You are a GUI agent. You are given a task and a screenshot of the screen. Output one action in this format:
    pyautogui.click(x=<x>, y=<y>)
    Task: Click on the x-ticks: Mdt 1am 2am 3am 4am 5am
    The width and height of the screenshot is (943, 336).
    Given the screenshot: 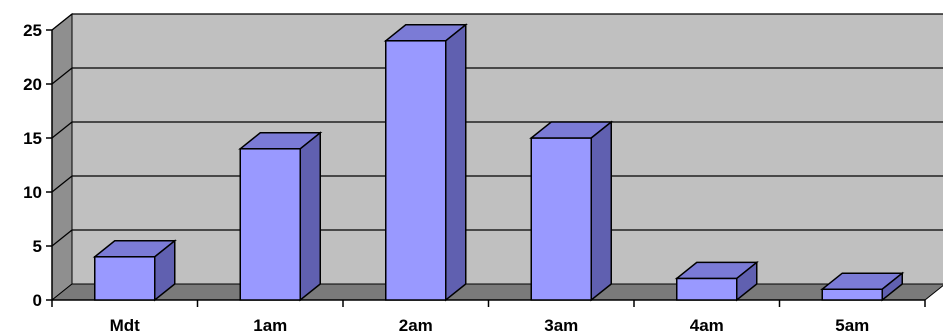 What is the action you would take?
    pyautogui.click(x=488, y=317)
    